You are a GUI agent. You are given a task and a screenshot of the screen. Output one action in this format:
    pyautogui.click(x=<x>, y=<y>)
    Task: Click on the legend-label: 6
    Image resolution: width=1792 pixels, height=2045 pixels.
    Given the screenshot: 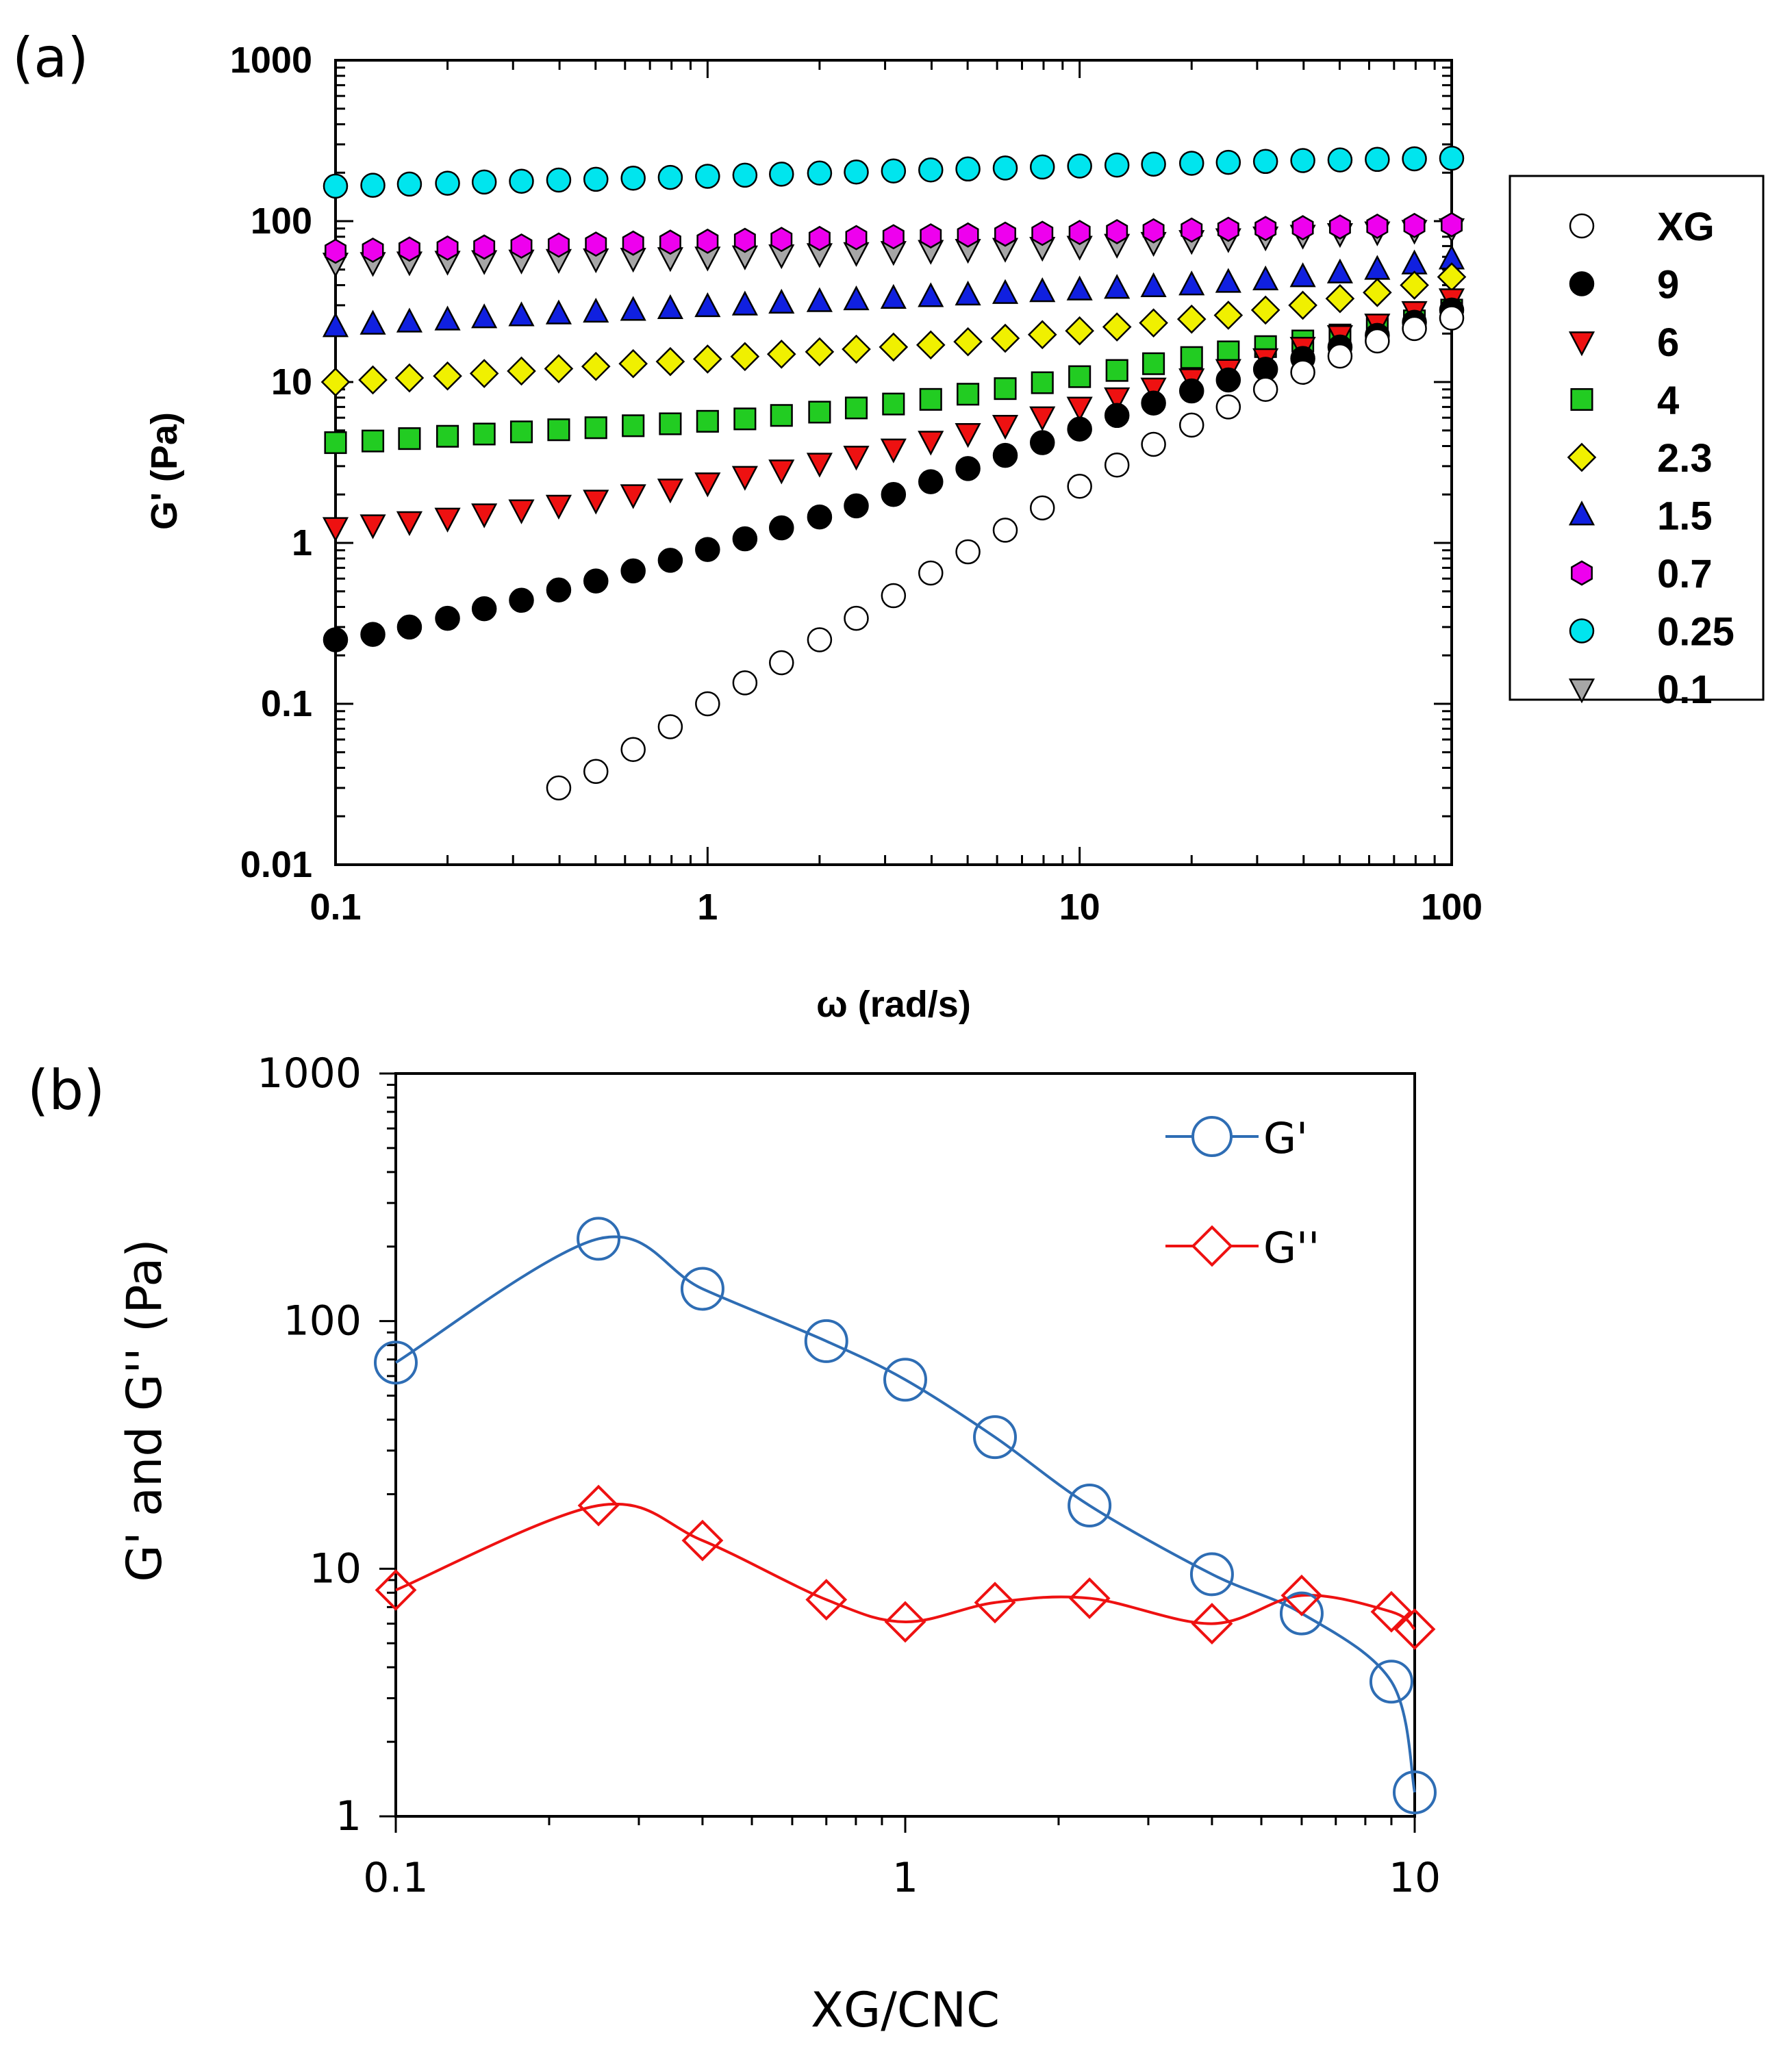 What is the action you would take?
    pyautogui.click(x=1668, y=342)
    